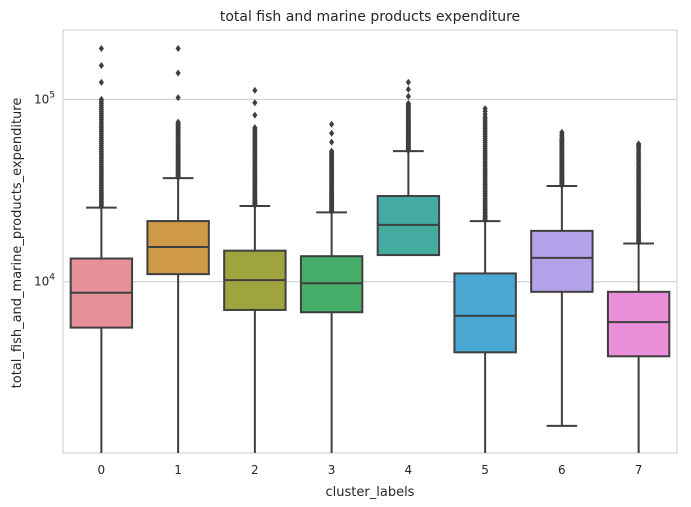 The image size is (691, 507). What do you see at coordinates (332, 470) in the screenshot?
I see `x-tick-label: 3` at bounding box center [332, 470].